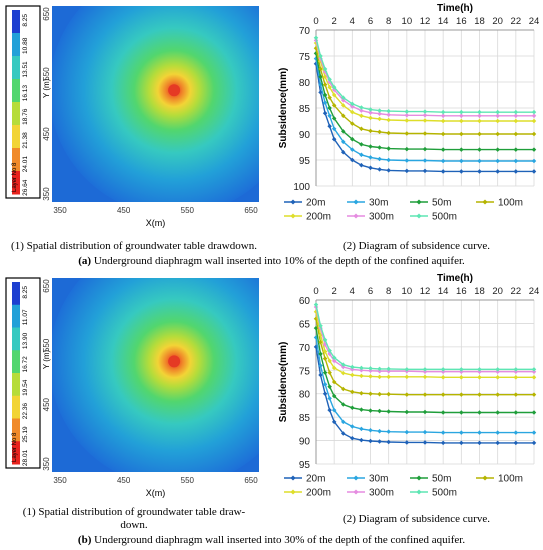  Describe the element at coordinates (25, 387) in the screenshot. I see `legend-value: 19.54` at that location.